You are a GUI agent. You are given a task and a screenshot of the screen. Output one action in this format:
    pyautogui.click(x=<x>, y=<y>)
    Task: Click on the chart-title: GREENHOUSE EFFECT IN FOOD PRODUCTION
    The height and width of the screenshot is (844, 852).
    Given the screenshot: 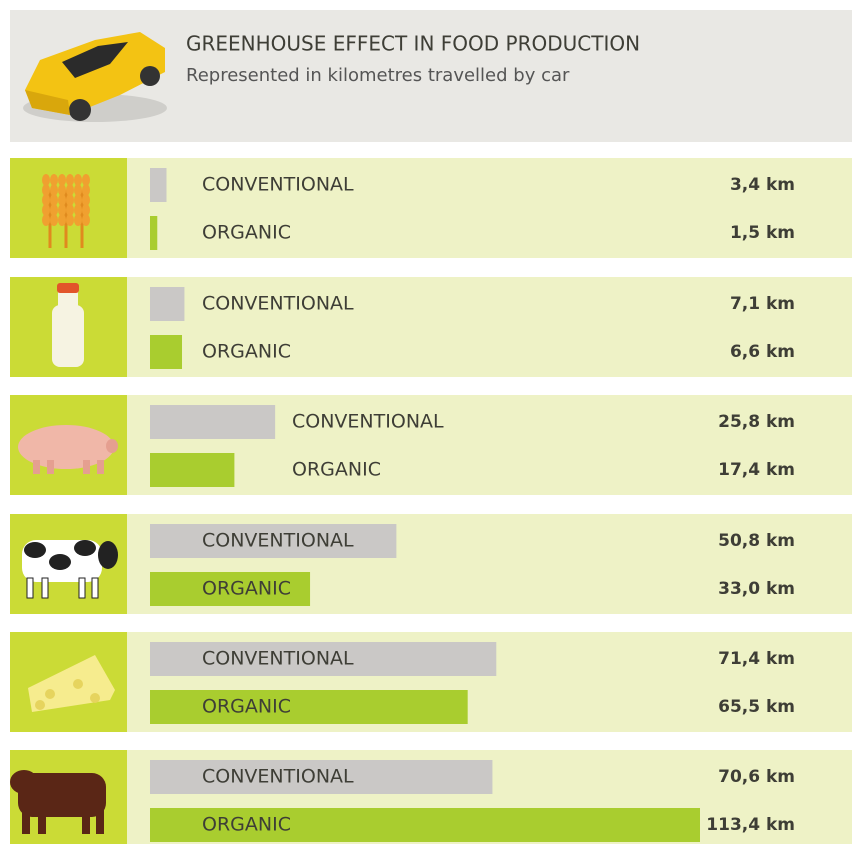 What is the action you would take?
    pyautogui.click(x=413, y=44)
    